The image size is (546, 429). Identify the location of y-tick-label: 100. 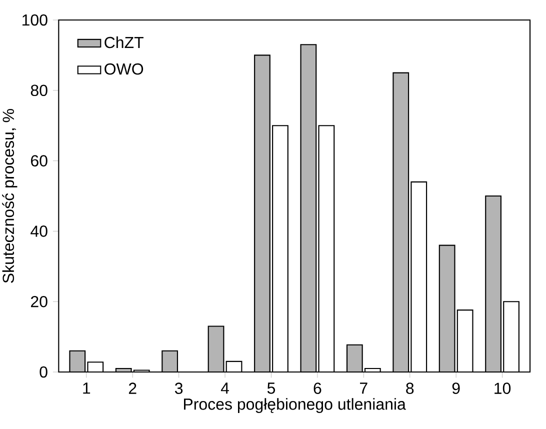
(35, 20).